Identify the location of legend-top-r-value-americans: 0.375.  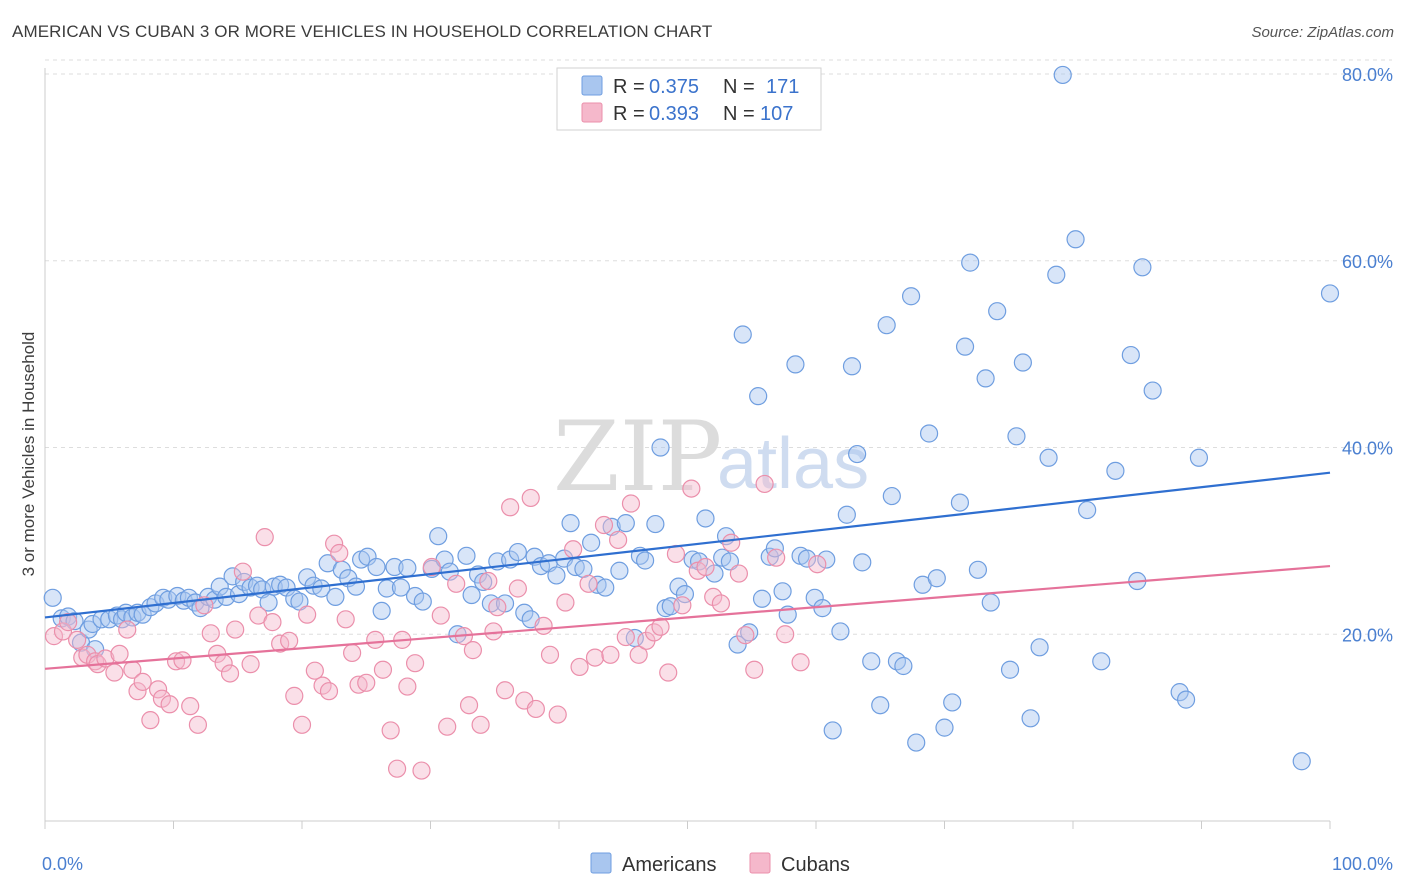
(674, 87).